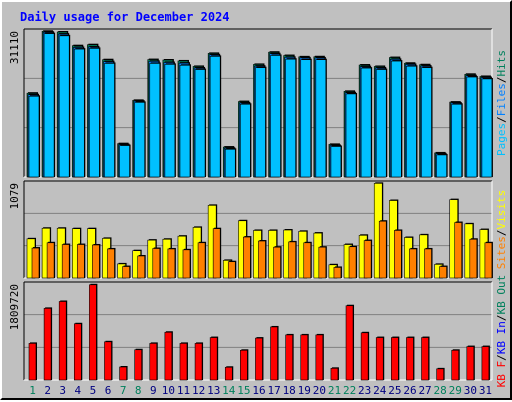  What do you see at coordinates (93, 390) in the screenshot?
I see `x-tick-label-day-5: 5` at bounding box center [93, 390].